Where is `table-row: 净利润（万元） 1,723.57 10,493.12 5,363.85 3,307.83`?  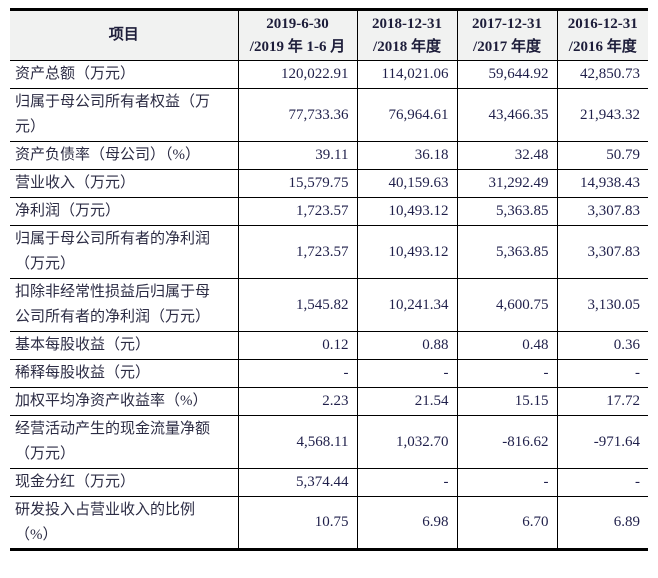
table-row: 净利润（万元） 1,723.57 10,493.12 5,363.85 3,307.83 is located at coordinates (329, 211).